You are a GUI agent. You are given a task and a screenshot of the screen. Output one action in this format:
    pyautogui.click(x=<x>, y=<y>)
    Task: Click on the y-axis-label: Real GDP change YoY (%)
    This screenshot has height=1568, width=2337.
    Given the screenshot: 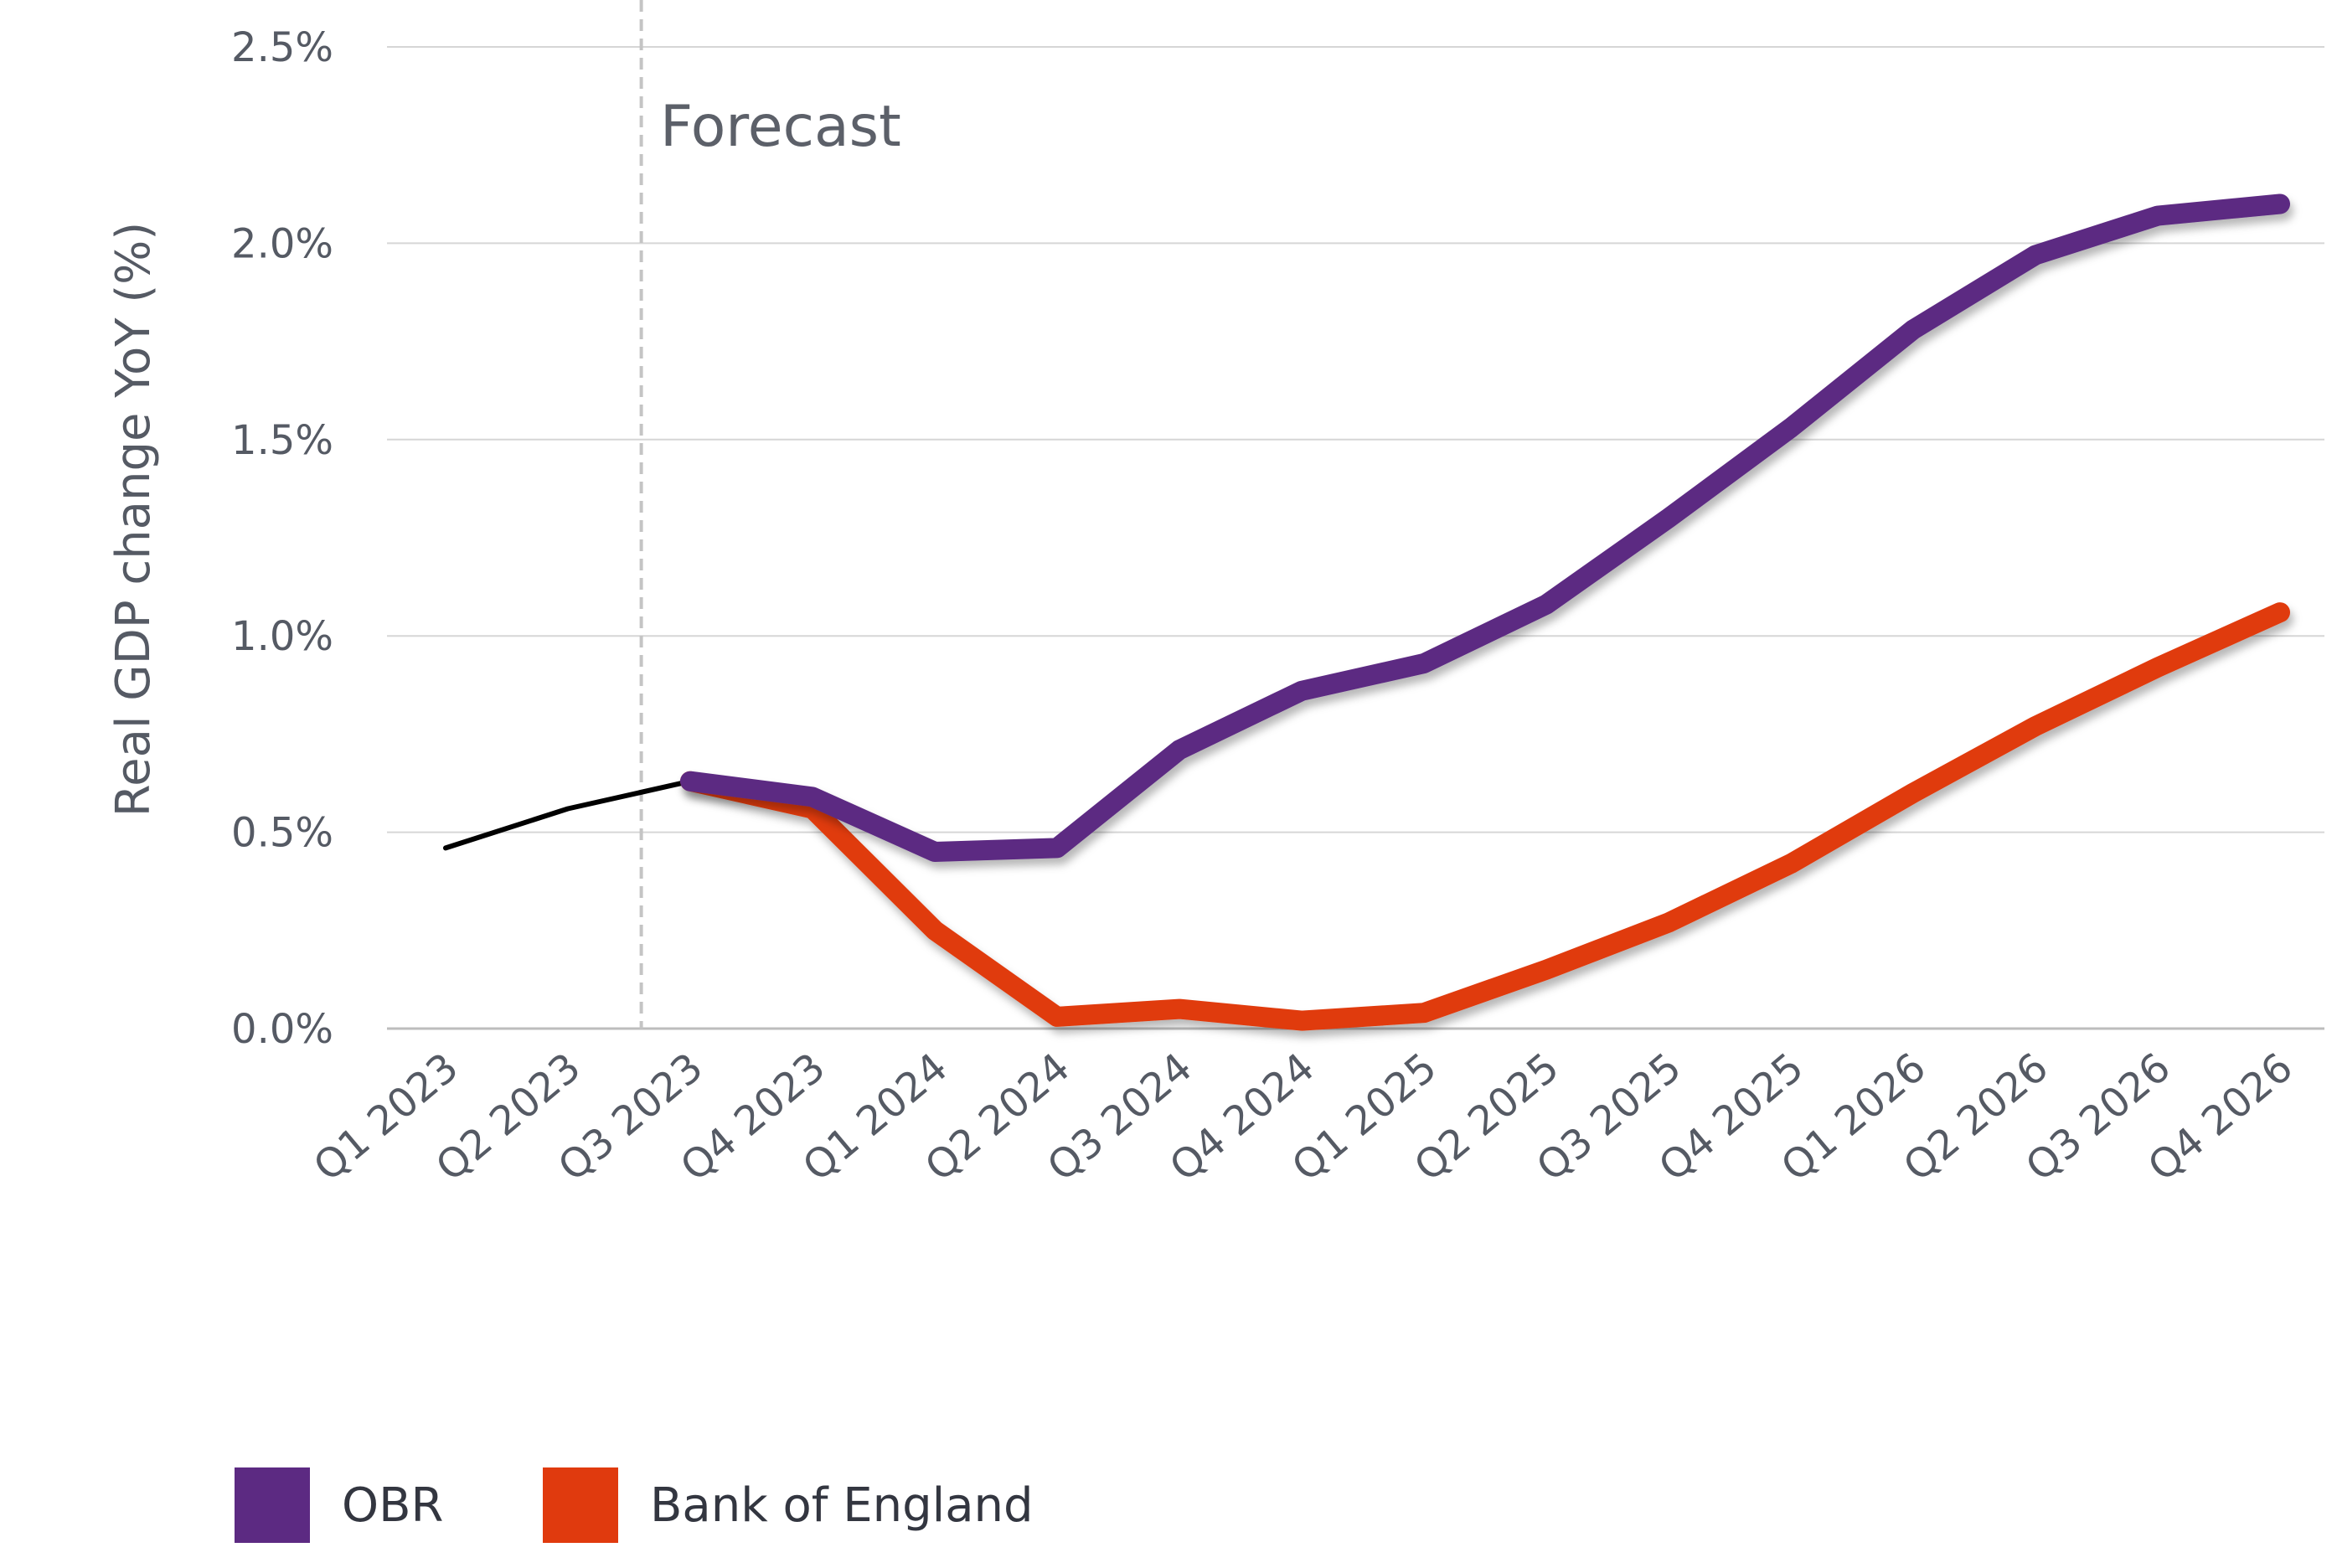 What is the action you would take?
    pyautogui.click(x=133, y=519)
    